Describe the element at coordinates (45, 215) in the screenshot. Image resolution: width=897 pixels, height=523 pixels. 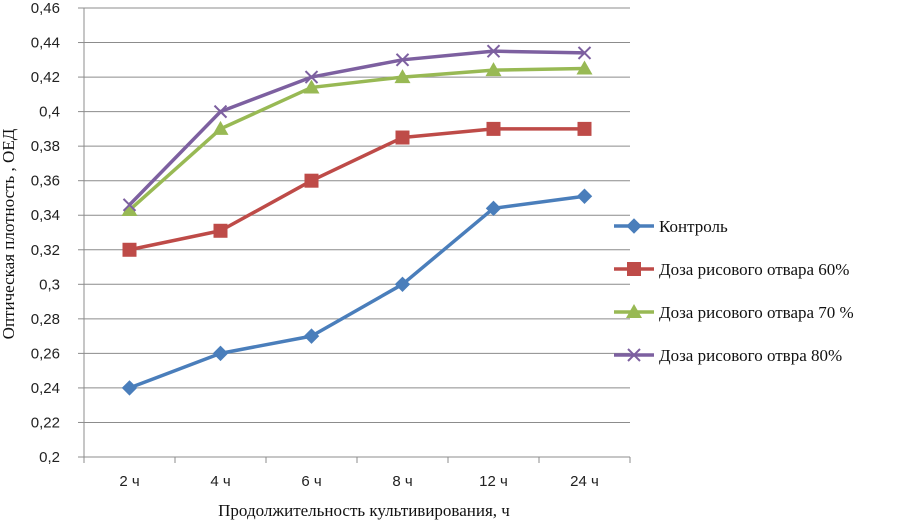
I see `y-tick-label: 0,34` at that location.